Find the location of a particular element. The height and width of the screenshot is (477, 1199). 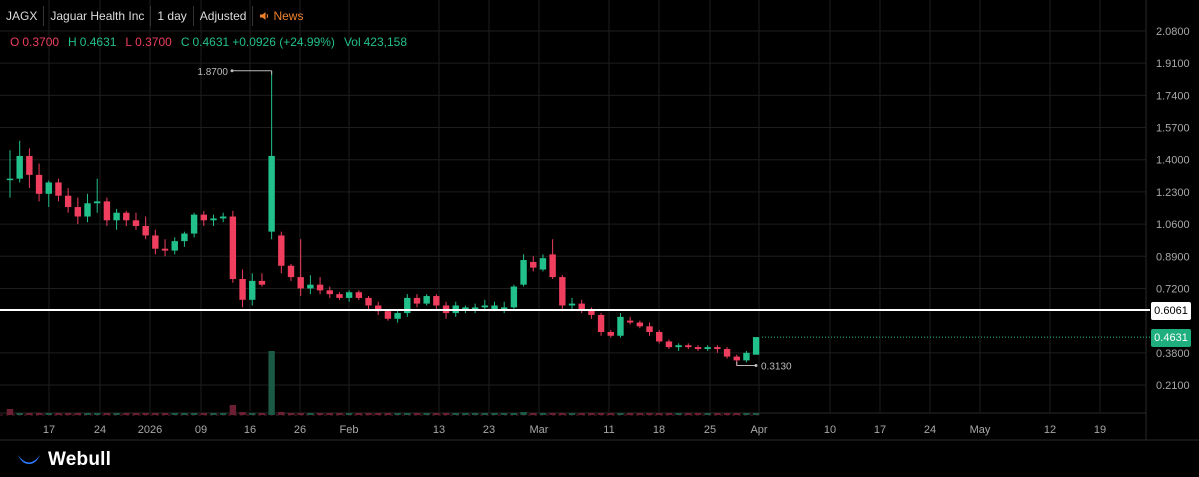

speaker-icon is located at coordinates (264, 16).